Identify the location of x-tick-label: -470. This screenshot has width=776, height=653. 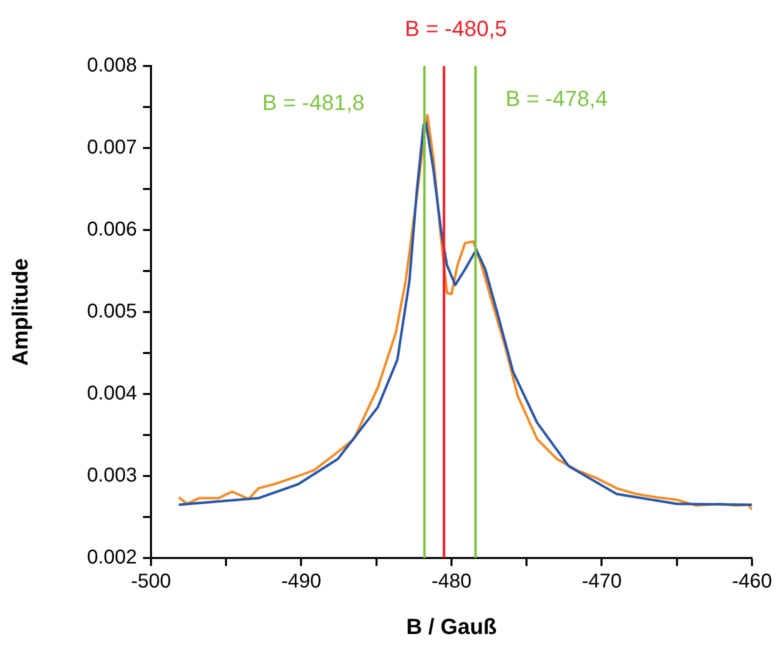
(602, 581).